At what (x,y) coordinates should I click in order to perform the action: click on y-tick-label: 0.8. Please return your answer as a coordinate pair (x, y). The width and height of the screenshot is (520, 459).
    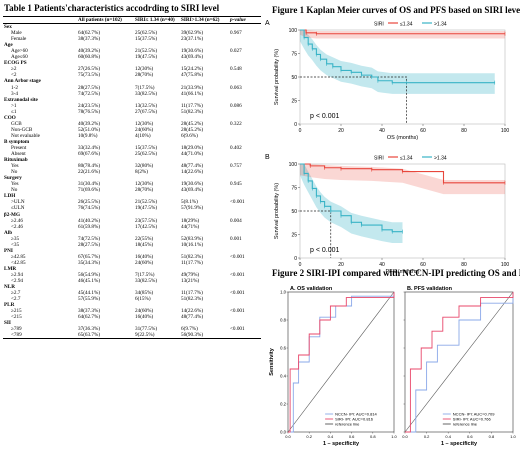
    Looking at the image, I should click on (283, 320).